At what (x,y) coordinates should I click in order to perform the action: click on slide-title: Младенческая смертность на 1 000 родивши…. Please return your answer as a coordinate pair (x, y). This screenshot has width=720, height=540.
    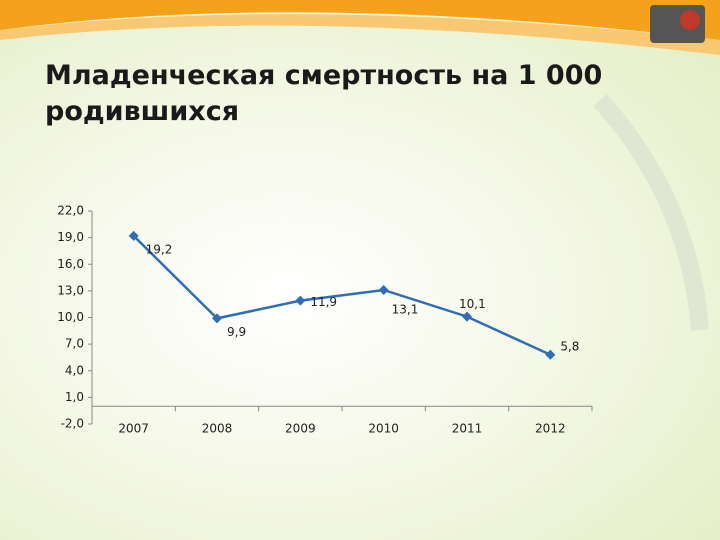
    Looking at the image, I should click on (324, 93).